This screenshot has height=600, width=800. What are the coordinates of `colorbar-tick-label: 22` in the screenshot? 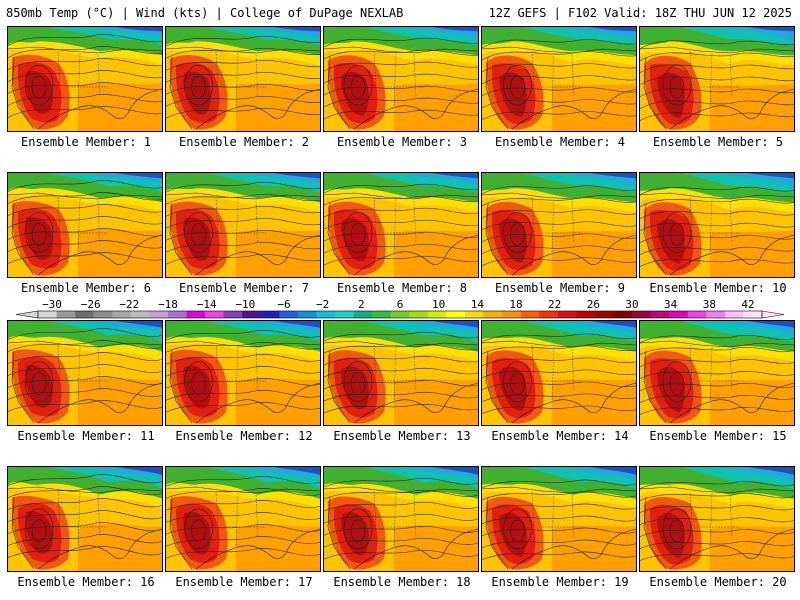 It's located at (554, 304).